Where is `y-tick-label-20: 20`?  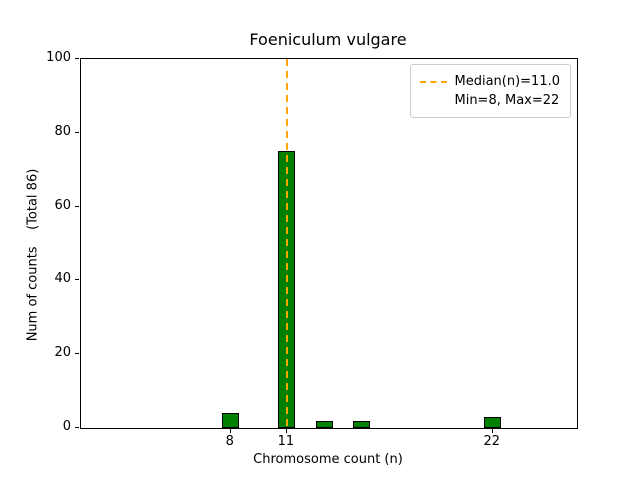 y-tick-label-20: 20 is located at coordinates (62, 353).